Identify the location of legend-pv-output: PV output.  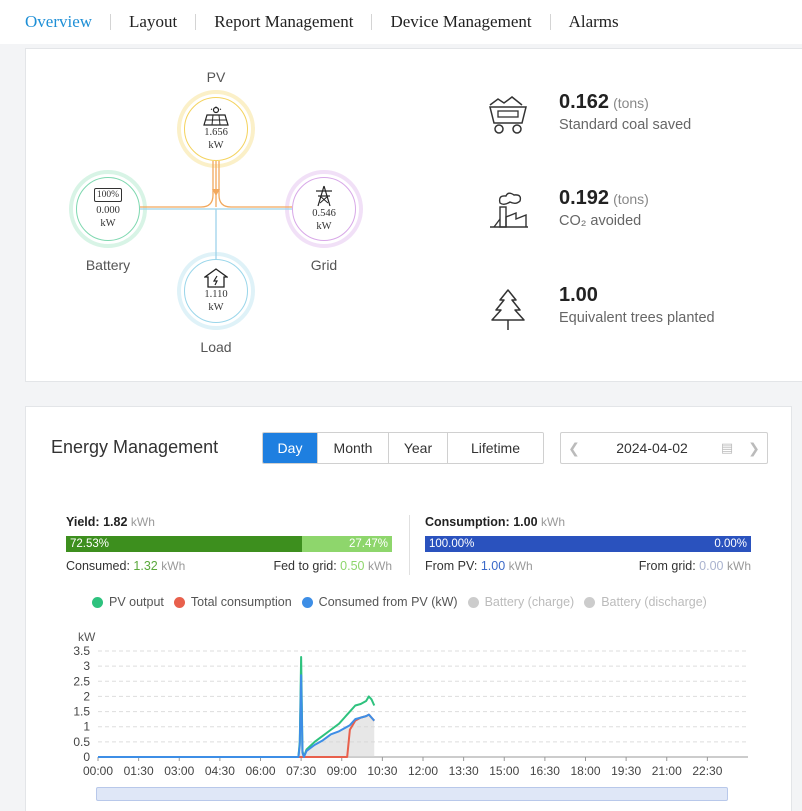
(128, 602).